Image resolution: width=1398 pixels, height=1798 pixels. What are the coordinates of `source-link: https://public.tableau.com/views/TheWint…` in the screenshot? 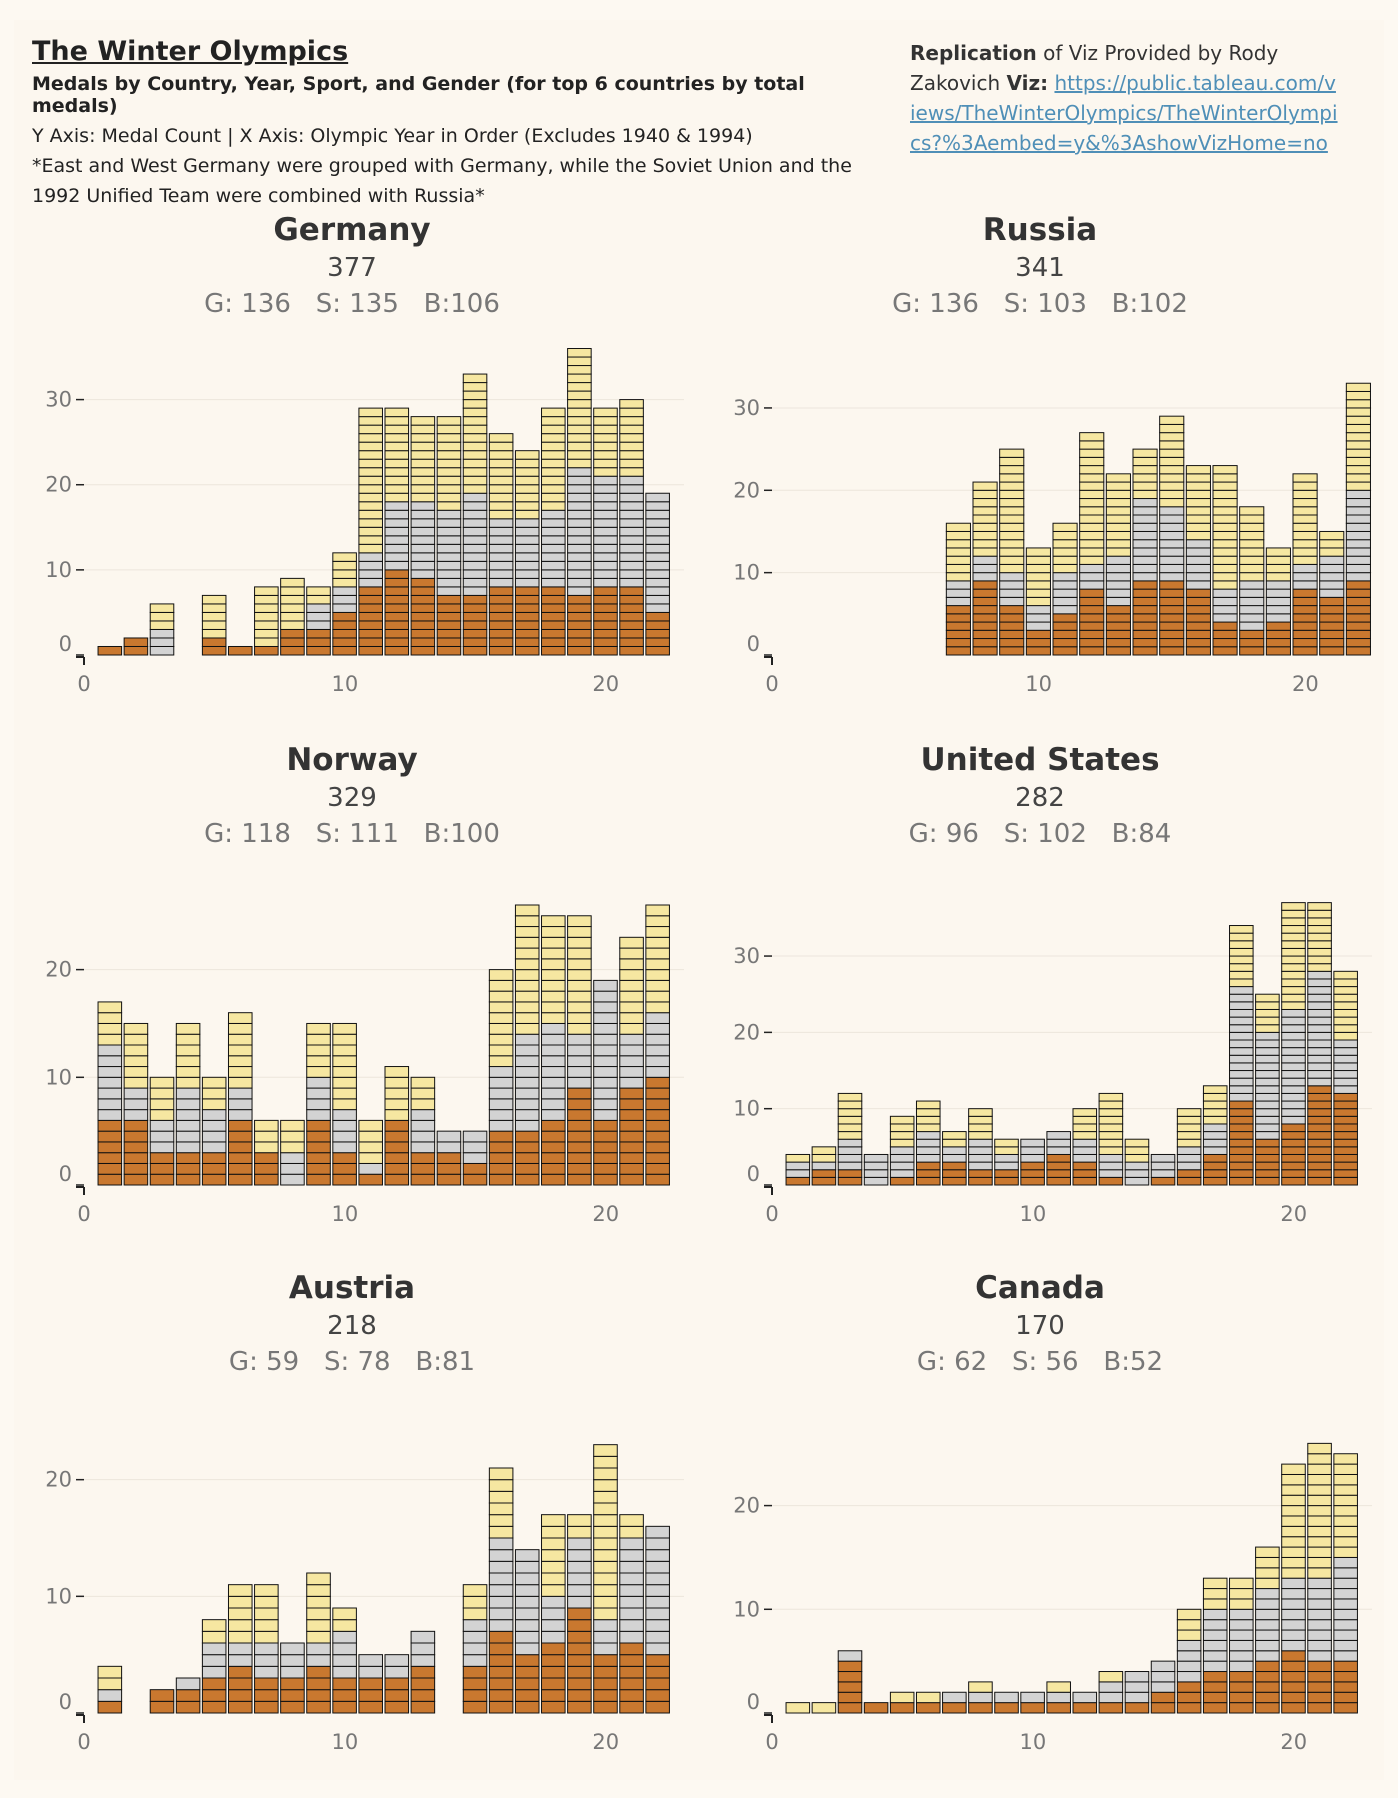 It's located at (1124, 113).